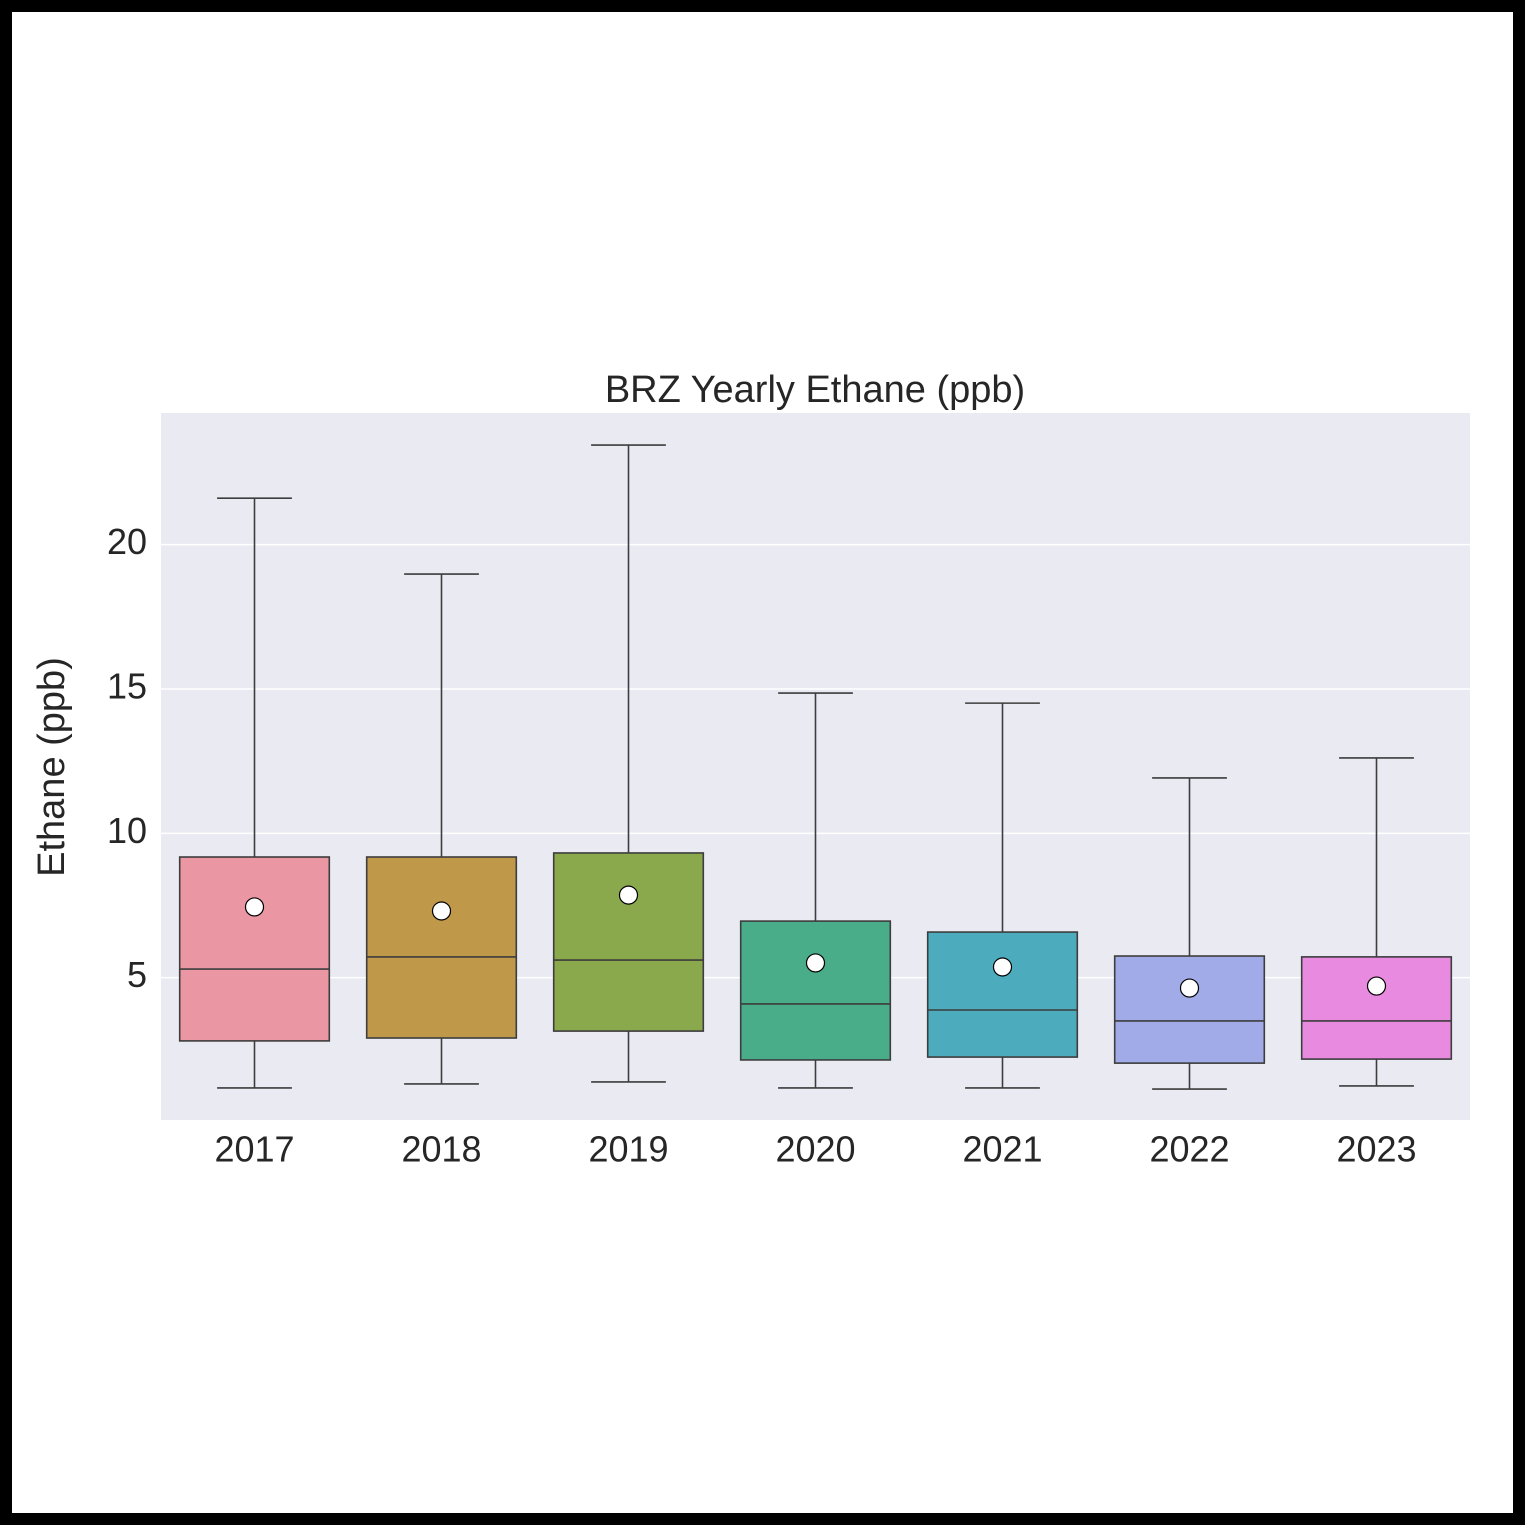 The height and width of the screenshot is (1525, 1525). Describe the element at coordinates (137, 974) in the screenshot. I see `y-tick-label: 5` at that location.